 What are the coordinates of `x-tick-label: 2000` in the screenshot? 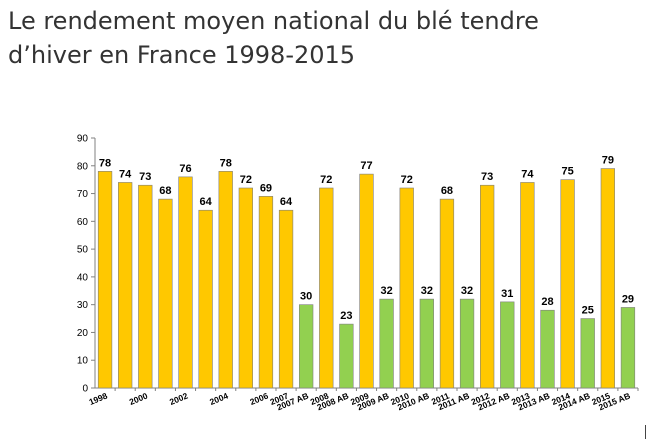 It's located at (139, 398).